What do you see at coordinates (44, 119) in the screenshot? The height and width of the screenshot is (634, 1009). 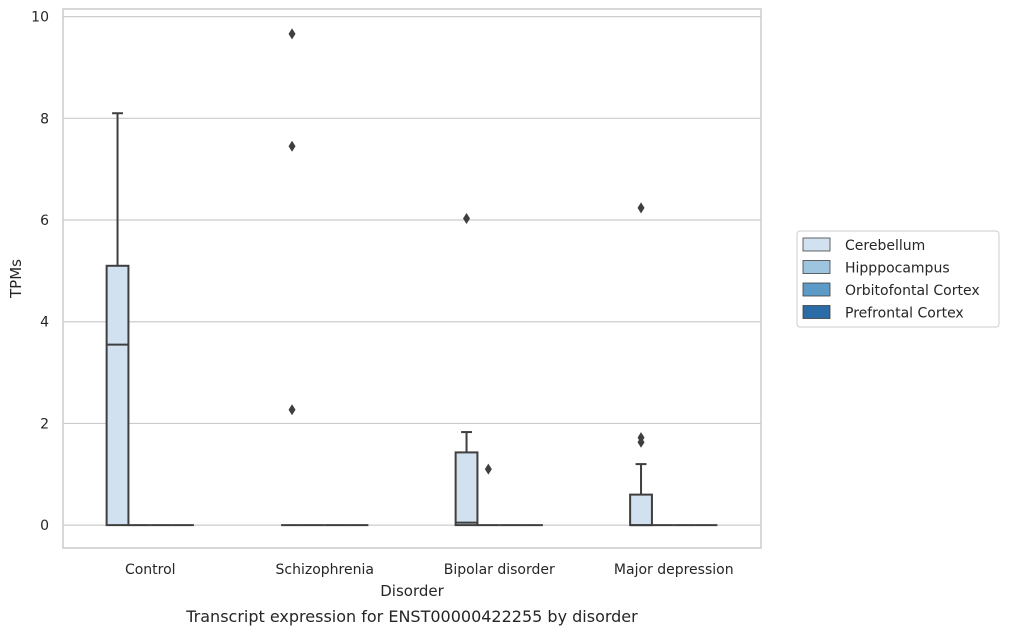 I see `y-tick-label-8: 8` at bounding box center [44, 119].